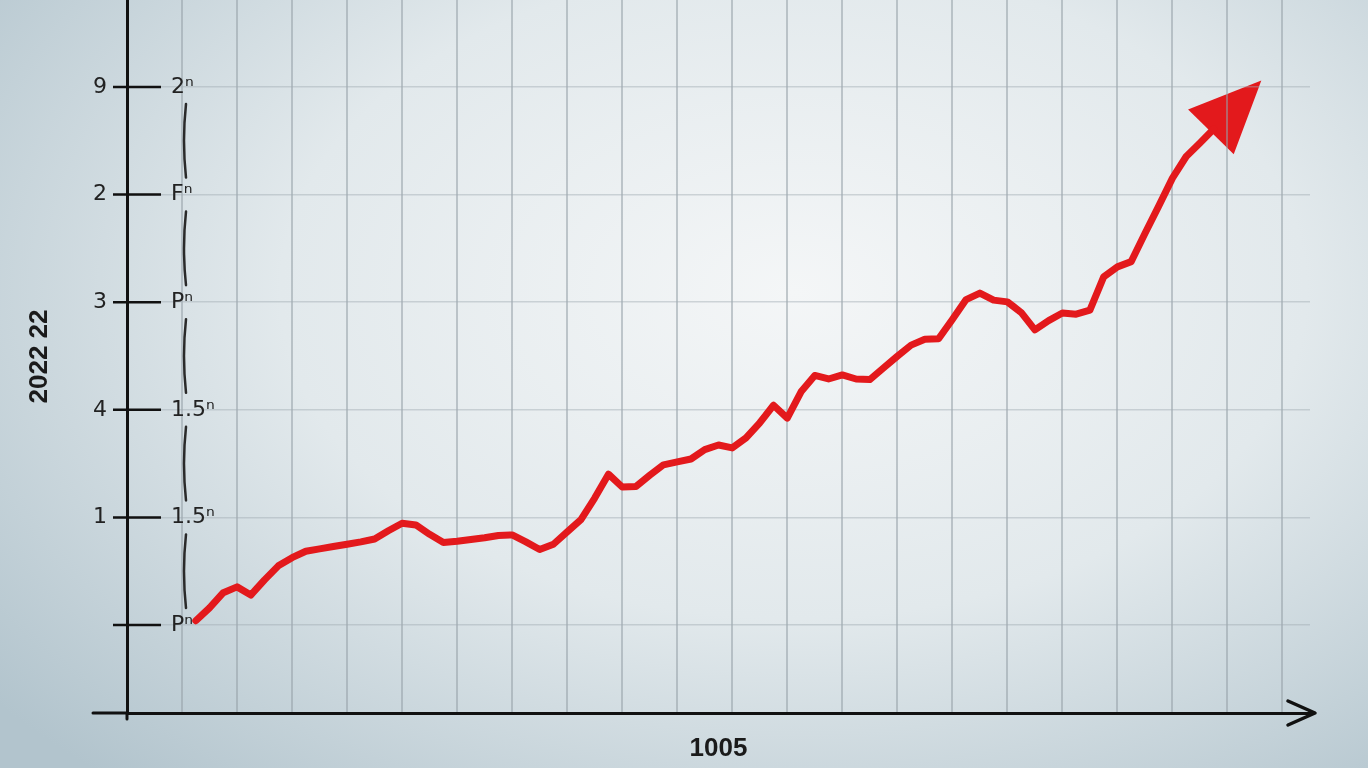 Image resolution: width=1368 pixels, height=768 pixels. Describe the element at coordinates (182, 193) in the screenshot. I see `annotation: Fⁿ` at that location.